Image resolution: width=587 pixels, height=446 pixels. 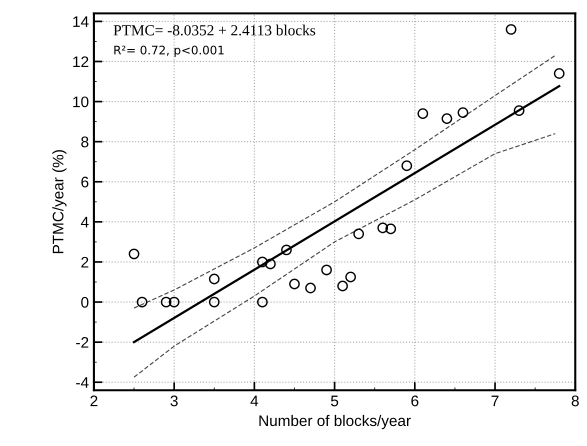 What do you see at coordinates (334, 401) in the screenshot?
I see `x-tick-label: 5` at bounding box center [334, 401].